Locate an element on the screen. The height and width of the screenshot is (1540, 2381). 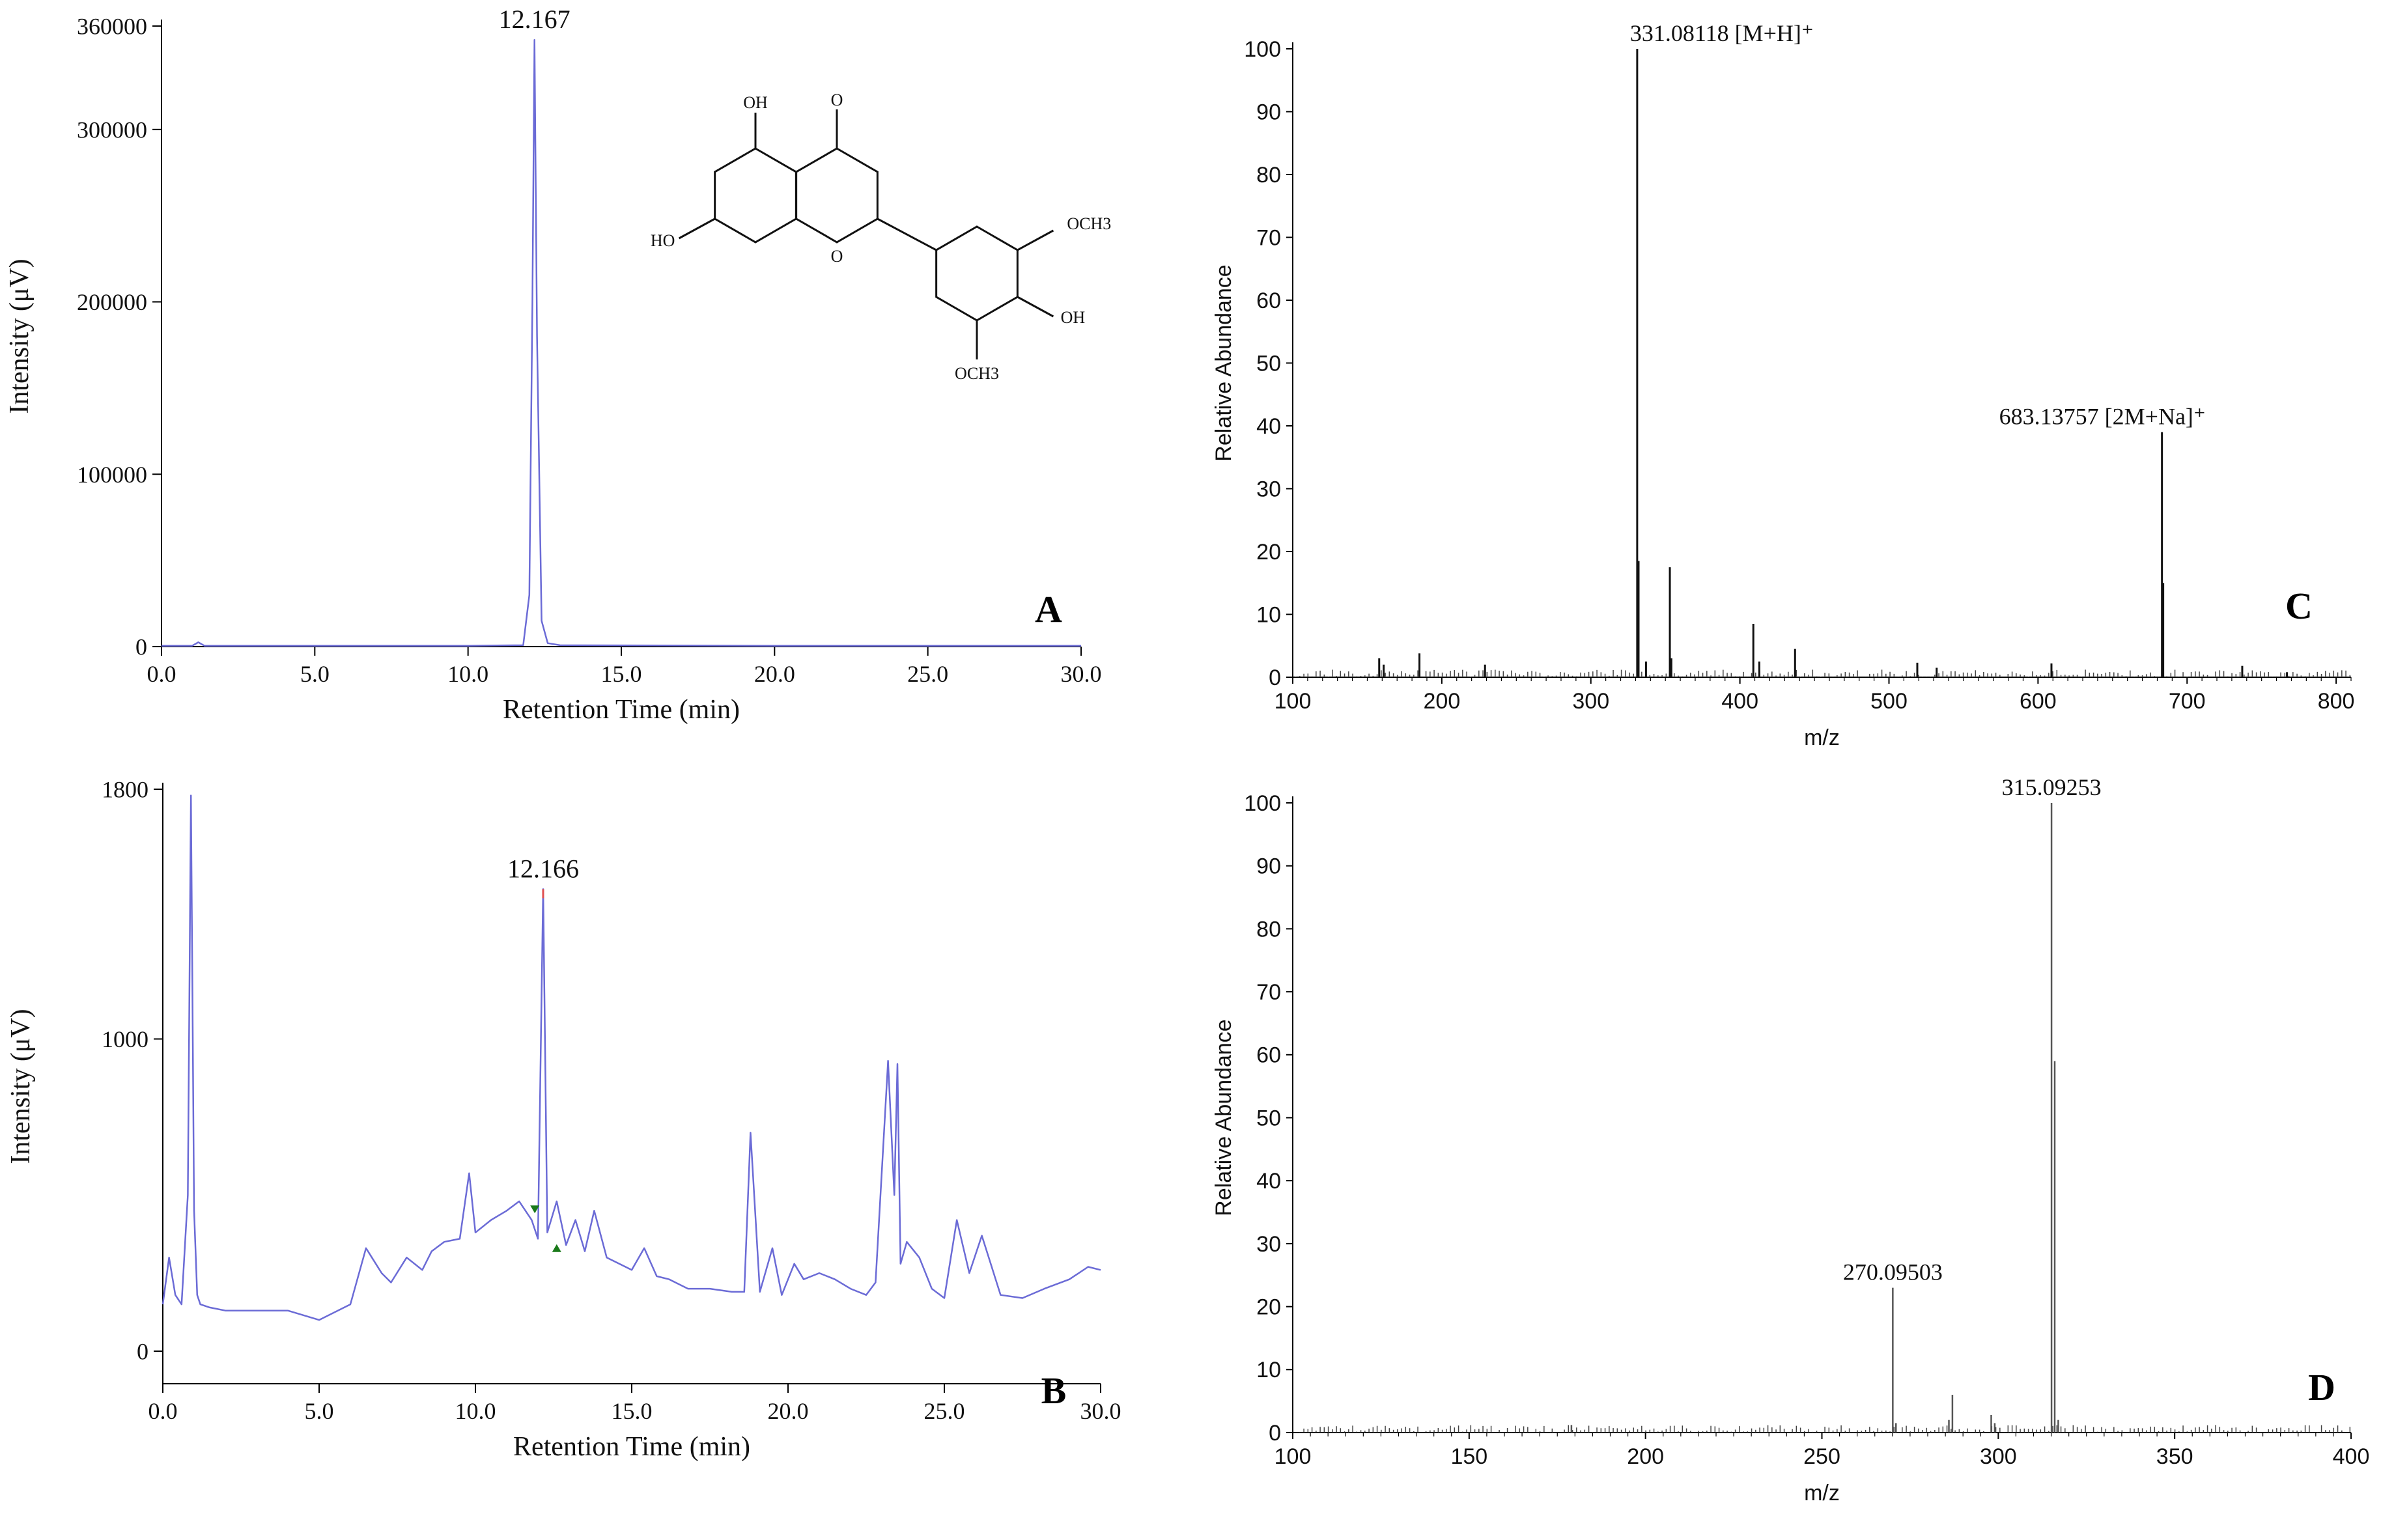
x-tick-label: 350 is located at coordinates (2174, 1457).